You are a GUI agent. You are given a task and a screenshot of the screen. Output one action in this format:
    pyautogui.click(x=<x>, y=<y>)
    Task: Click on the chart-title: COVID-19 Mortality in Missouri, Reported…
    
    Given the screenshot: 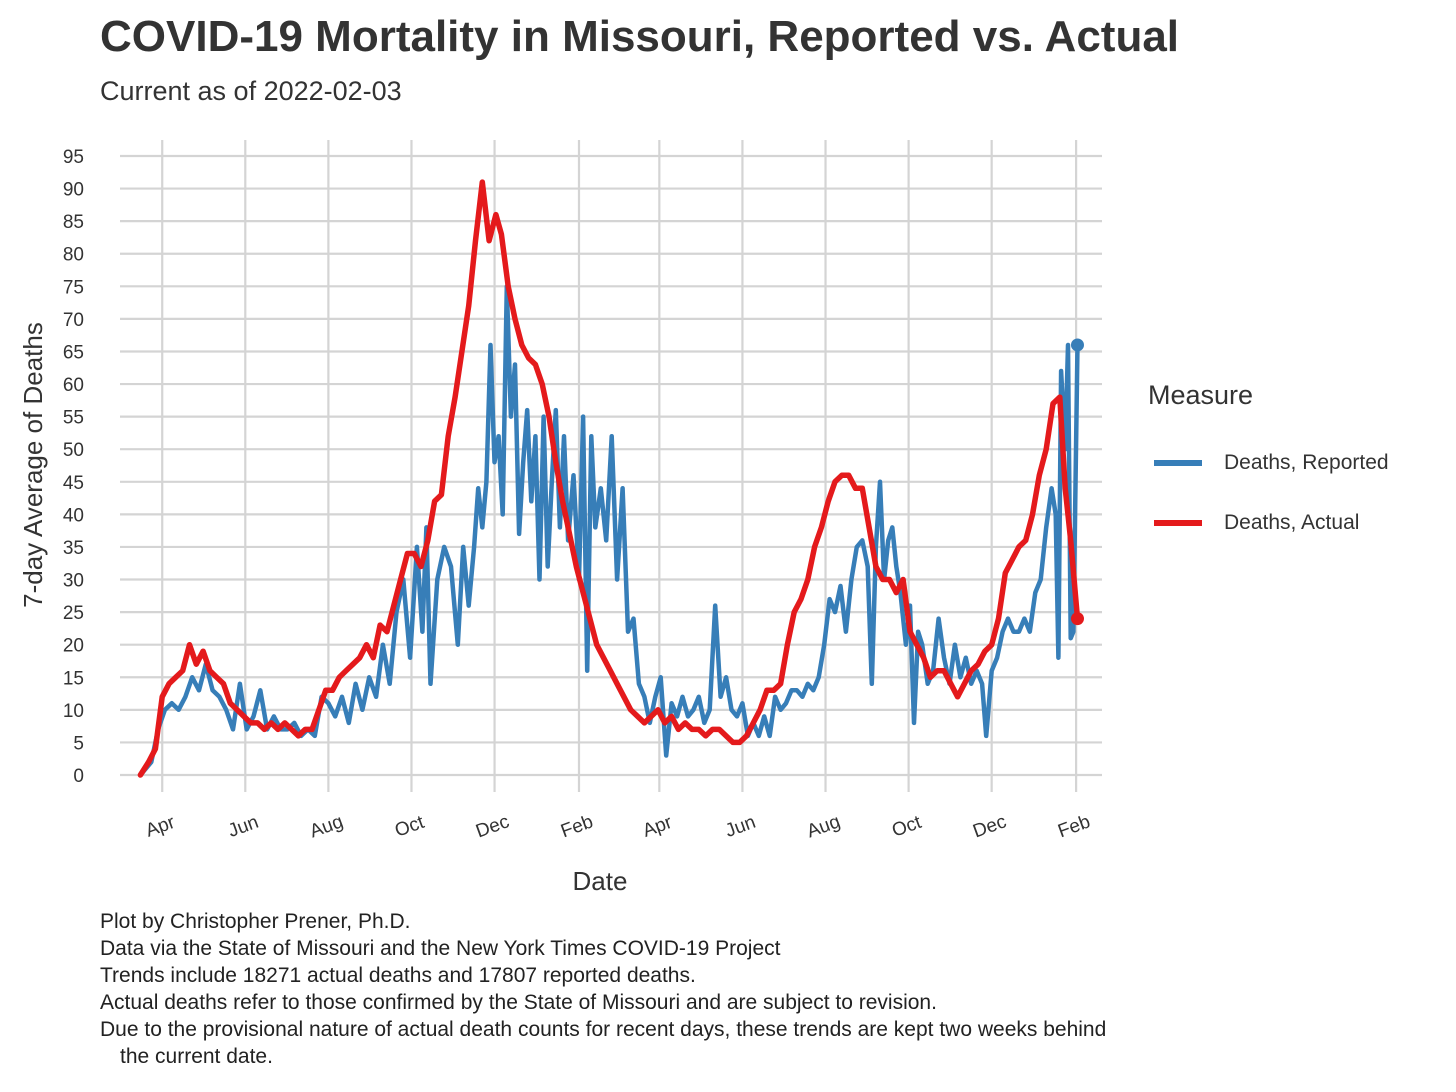 What is the action you would take?
    pyautogui.click(x=640, y=36)
    